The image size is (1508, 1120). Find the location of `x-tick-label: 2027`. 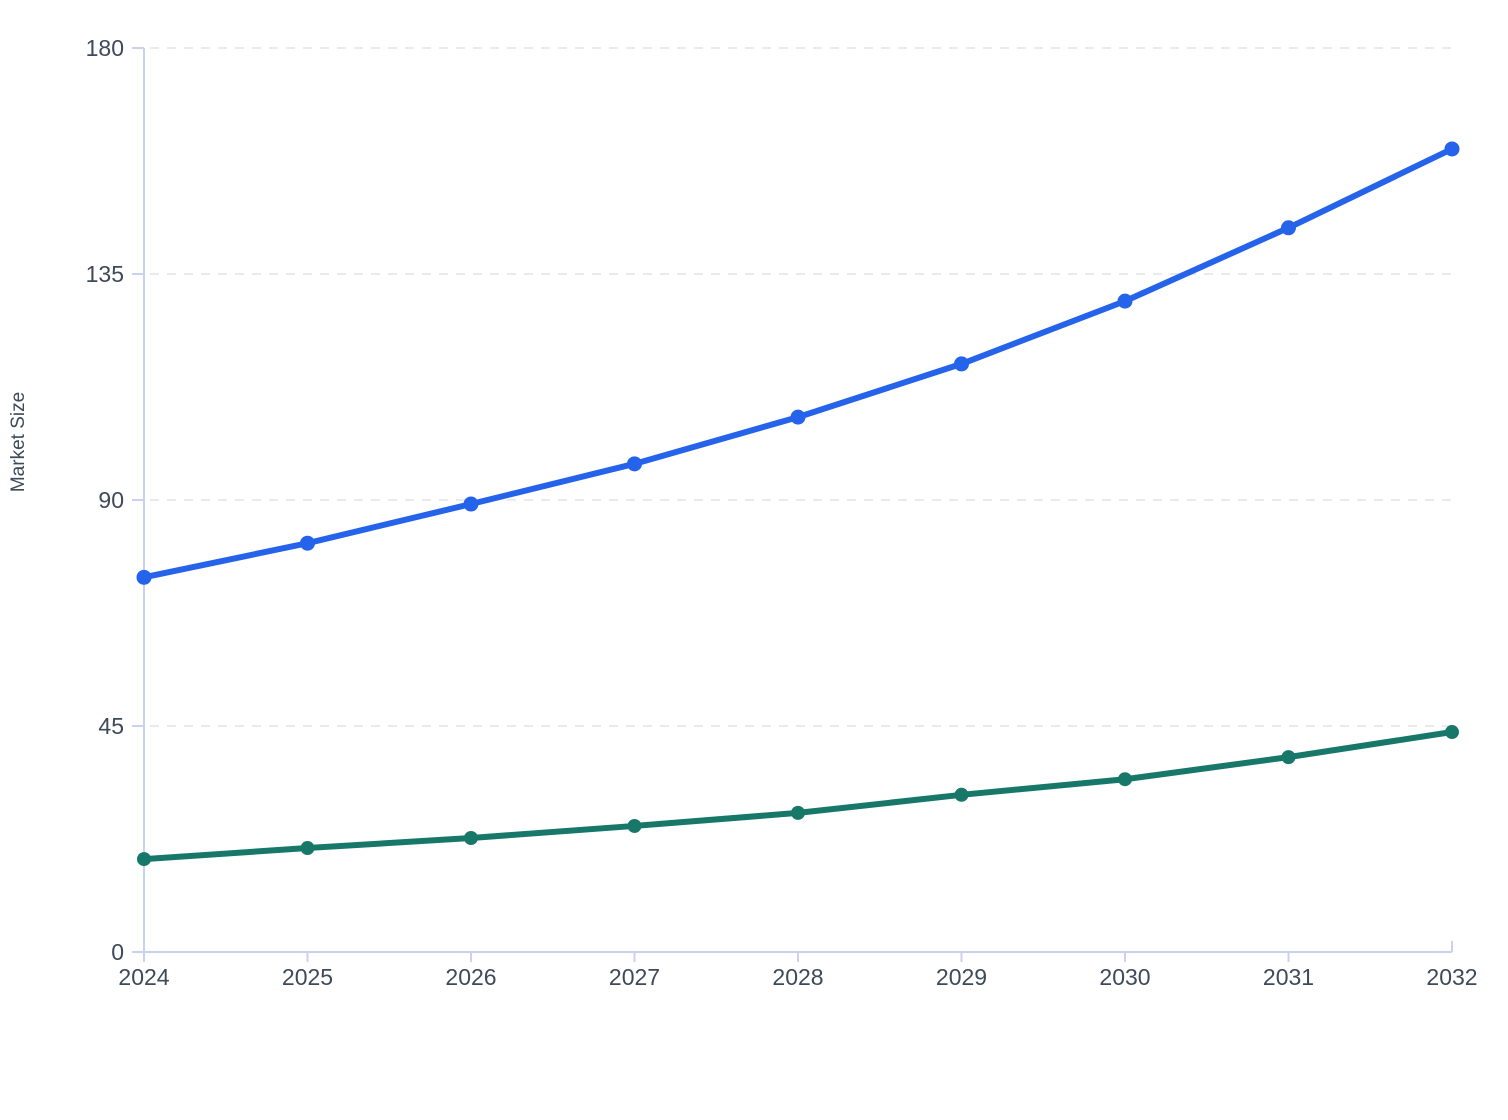

x-tick-label: 2027 is located at coordinates (634, 977).